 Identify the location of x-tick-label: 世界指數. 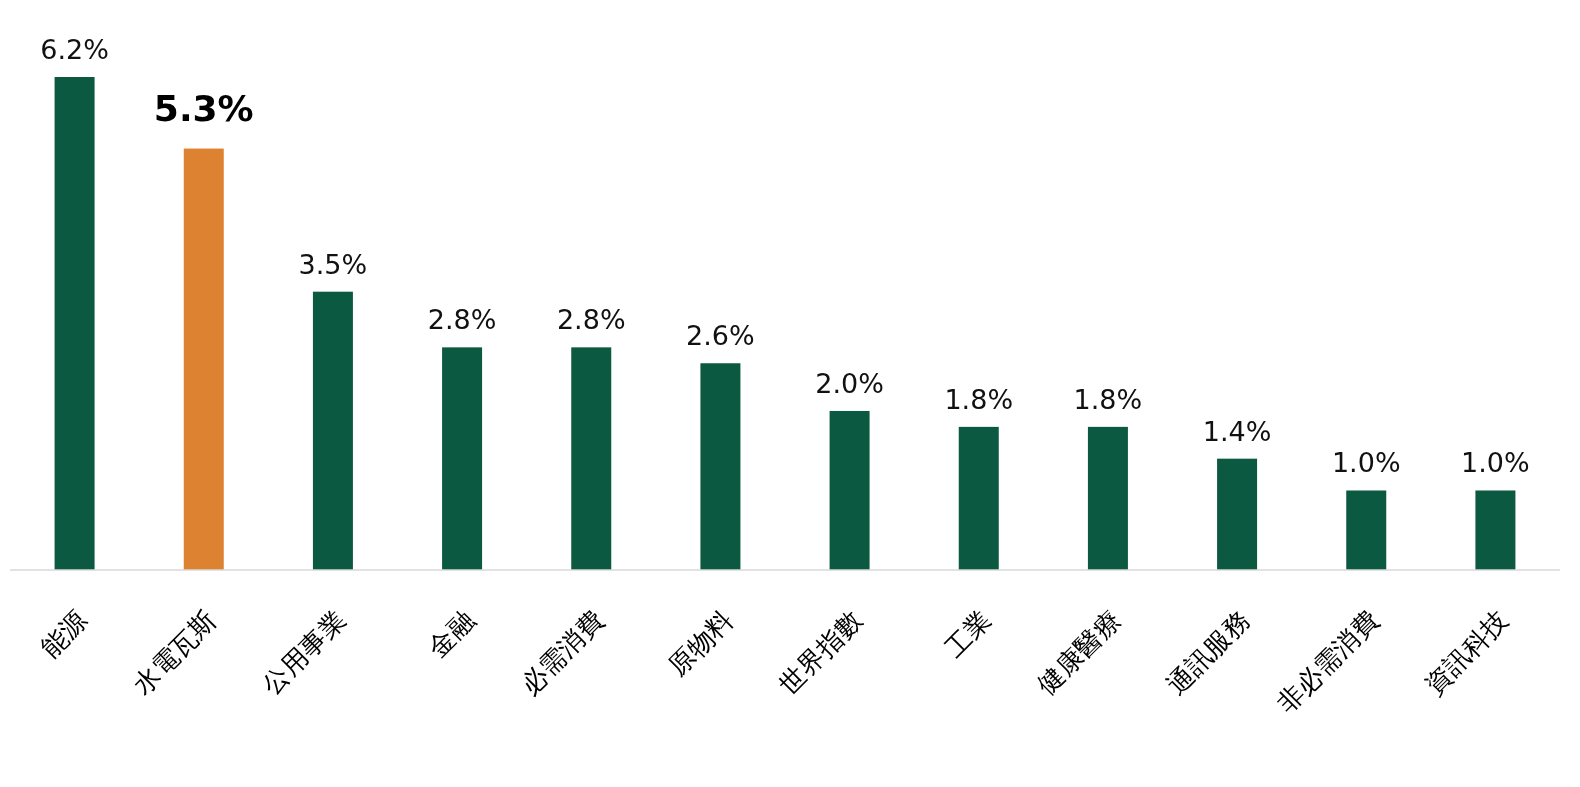
(820, 652).